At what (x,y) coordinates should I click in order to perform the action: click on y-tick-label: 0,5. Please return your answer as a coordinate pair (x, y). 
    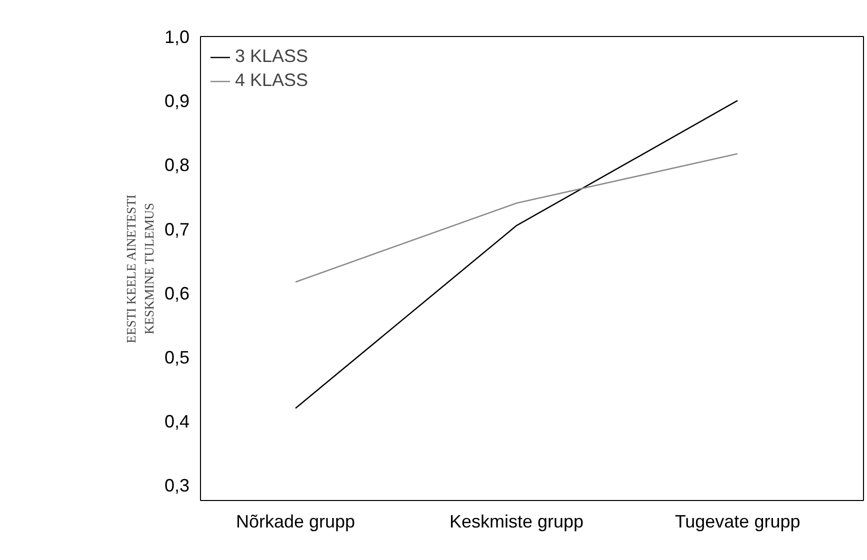
    Looking at the image, I should click on (177, 357).